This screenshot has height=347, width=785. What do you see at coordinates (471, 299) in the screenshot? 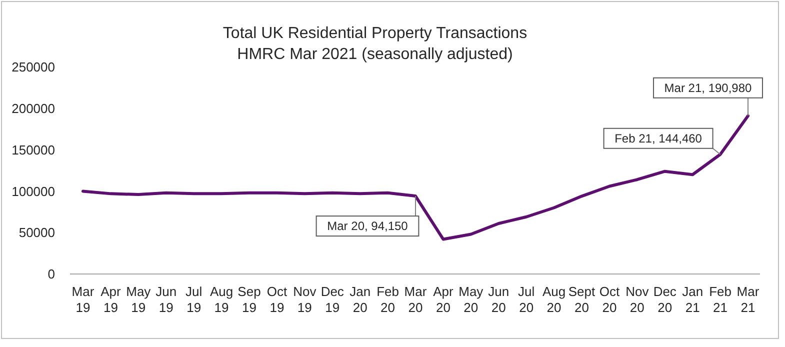
I see `x-tick-label: May 20` at bounding box center [471, 299].